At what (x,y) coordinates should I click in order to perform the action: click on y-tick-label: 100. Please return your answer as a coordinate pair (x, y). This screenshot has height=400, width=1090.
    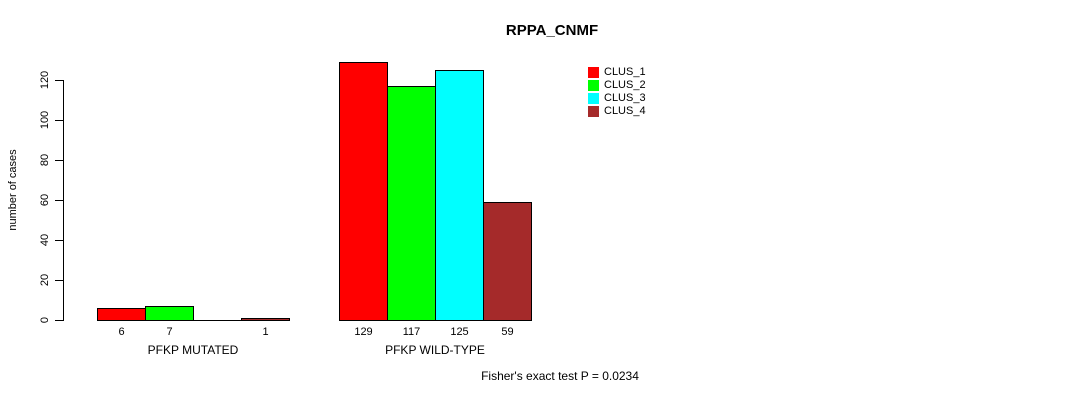
    Looking at the image, I should click on (45, 120).